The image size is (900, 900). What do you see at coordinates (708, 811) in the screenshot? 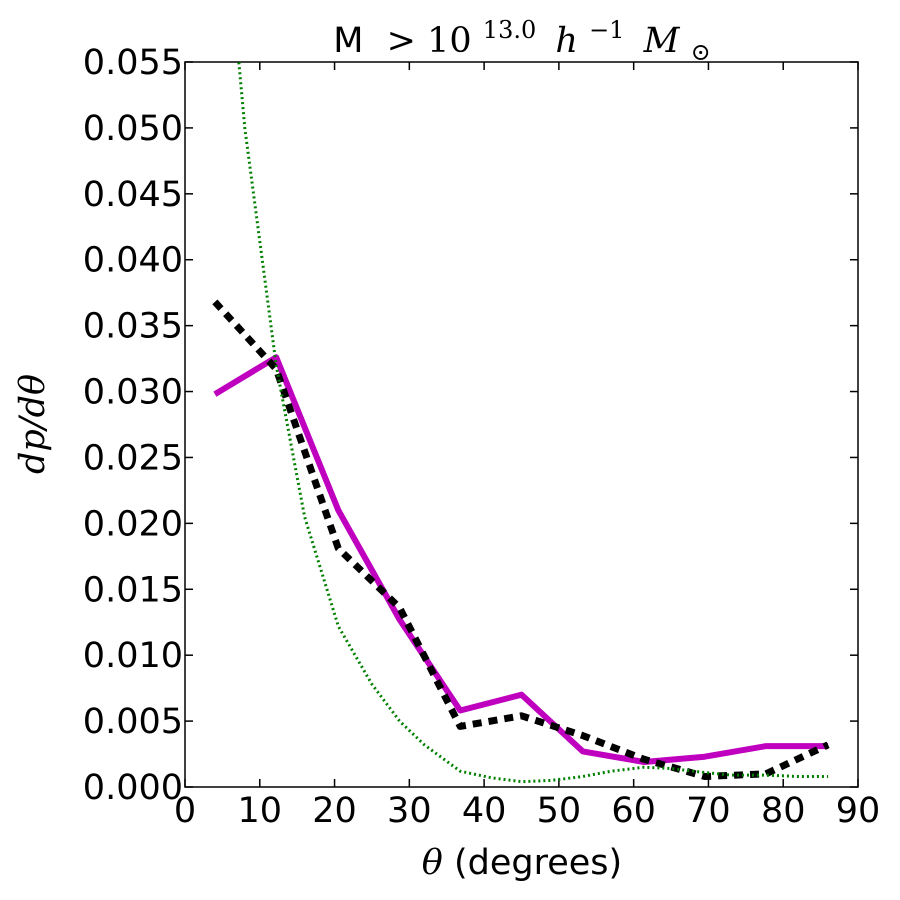
I see `x-tick-label: 70` at bounding box center [708, 811].